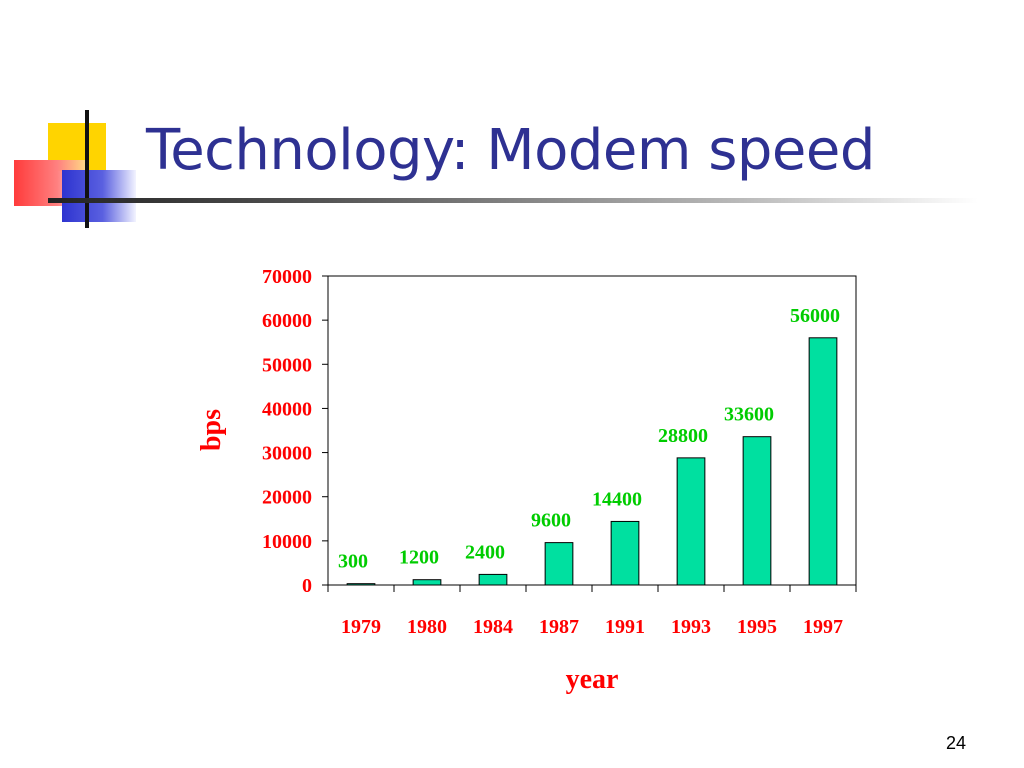 This screenshot has width=1024, height=768. Describe the element at coordinates (287, 321) in the screenshot. I see `y-tick-label: 60000` at that location.